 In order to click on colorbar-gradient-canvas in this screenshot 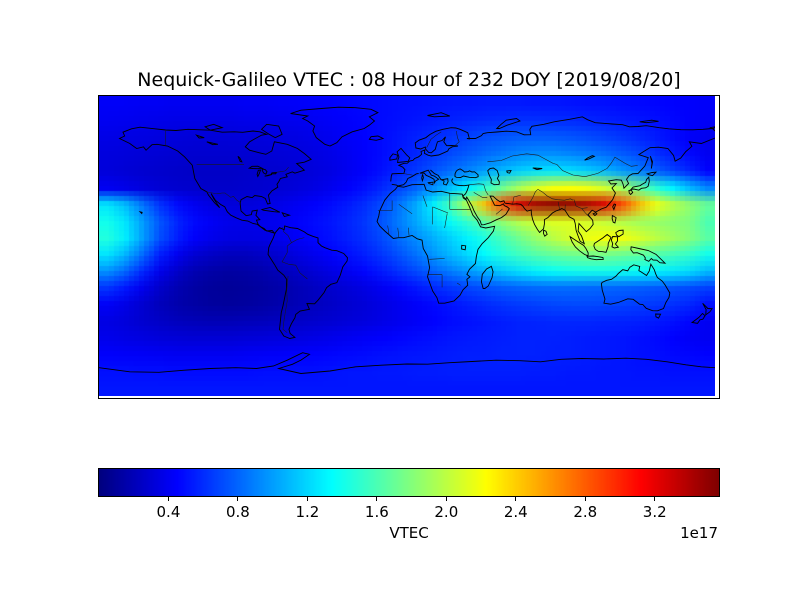, I will do `click(409, 482)`.